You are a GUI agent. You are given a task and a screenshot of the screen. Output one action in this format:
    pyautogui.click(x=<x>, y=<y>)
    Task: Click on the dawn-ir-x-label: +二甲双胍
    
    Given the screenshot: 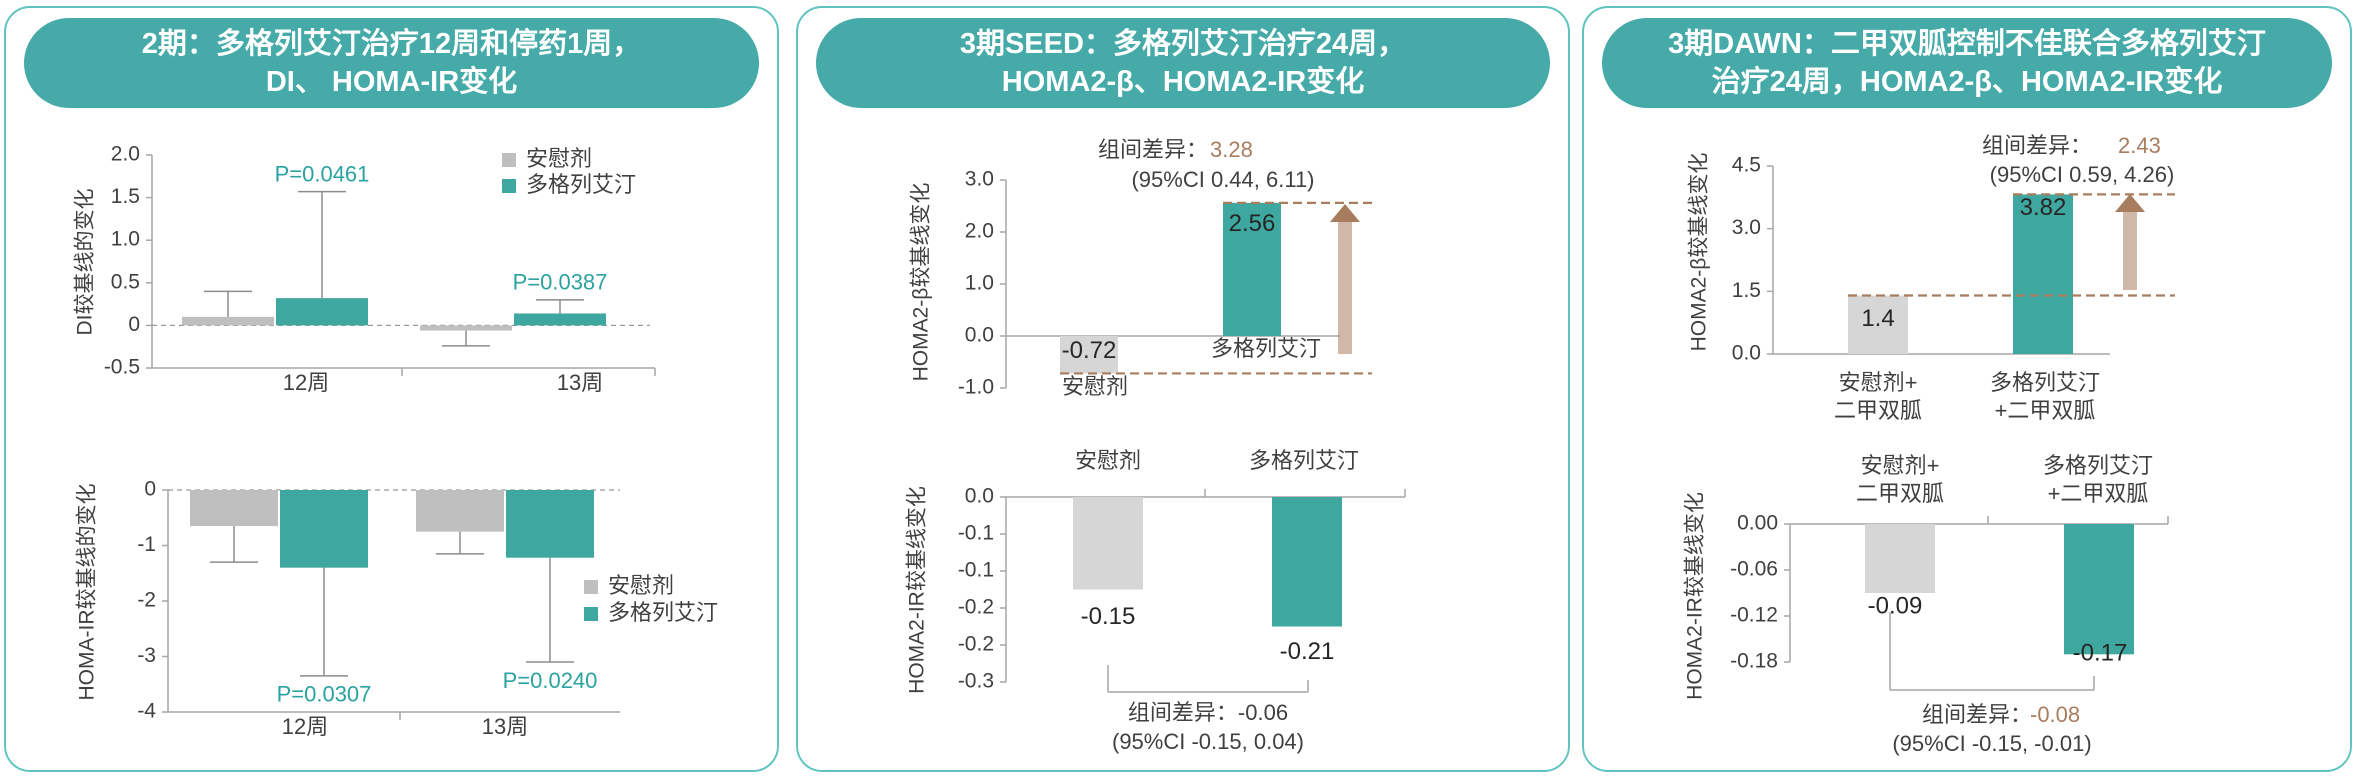 What is the action you would take?
    pyautogui.click(x=2098, y=493)
    